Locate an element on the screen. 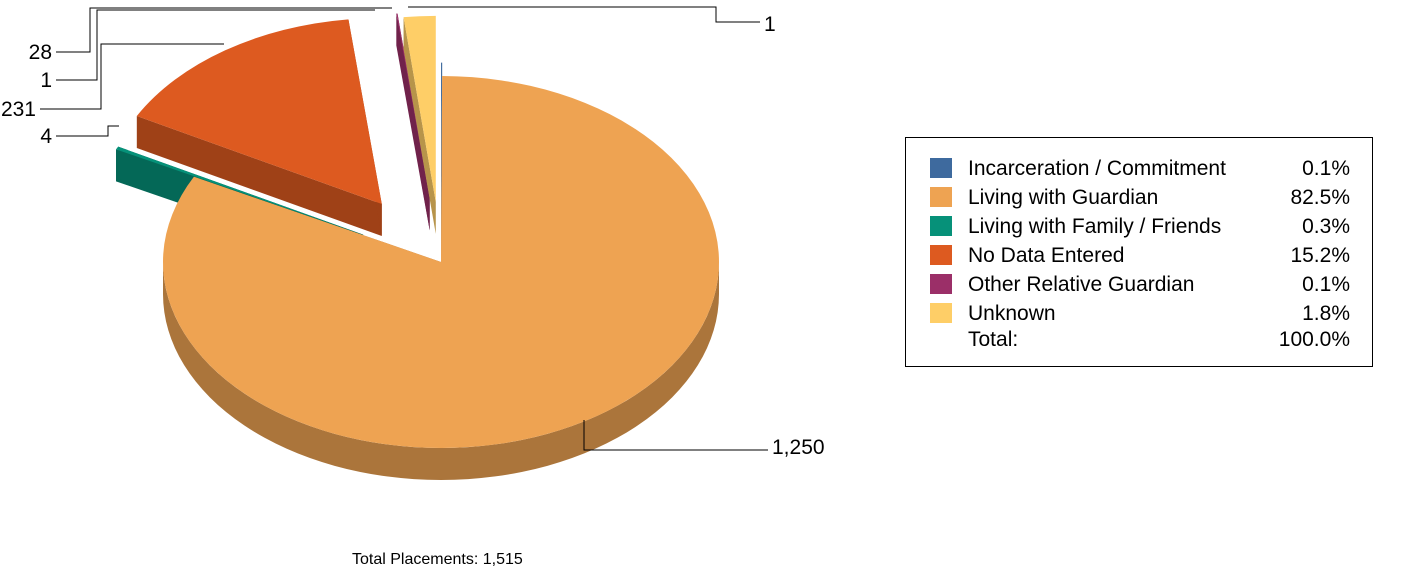  legend-label: Living with Guardian is located at coordinates (1063, 197).